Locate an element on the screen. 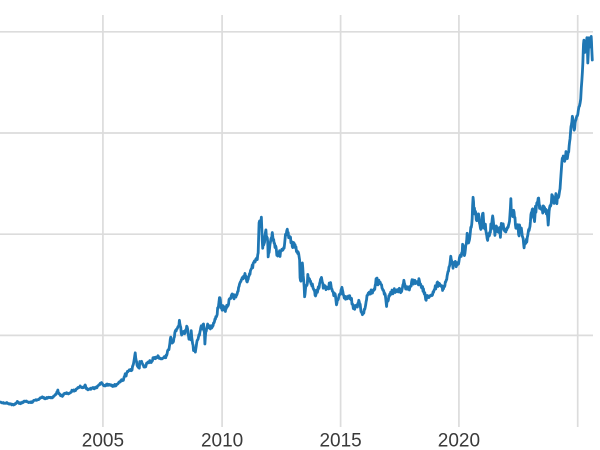  svg-text: 2005 is located at coordinates (103, 440).